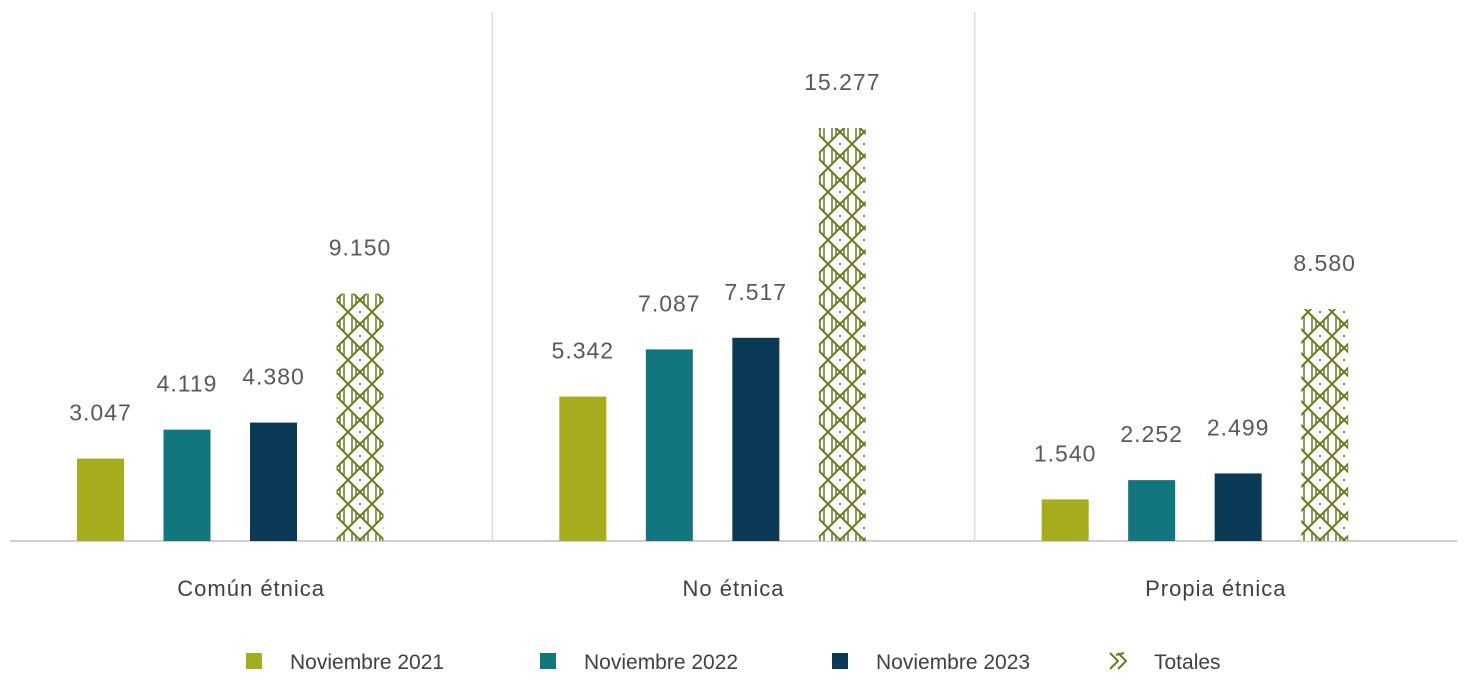 The width and height of the screenshot is (1467, 692). Describe the element at coordinates (1187, 662) in the screenshot. I see `legend-label: Totales` at that location.